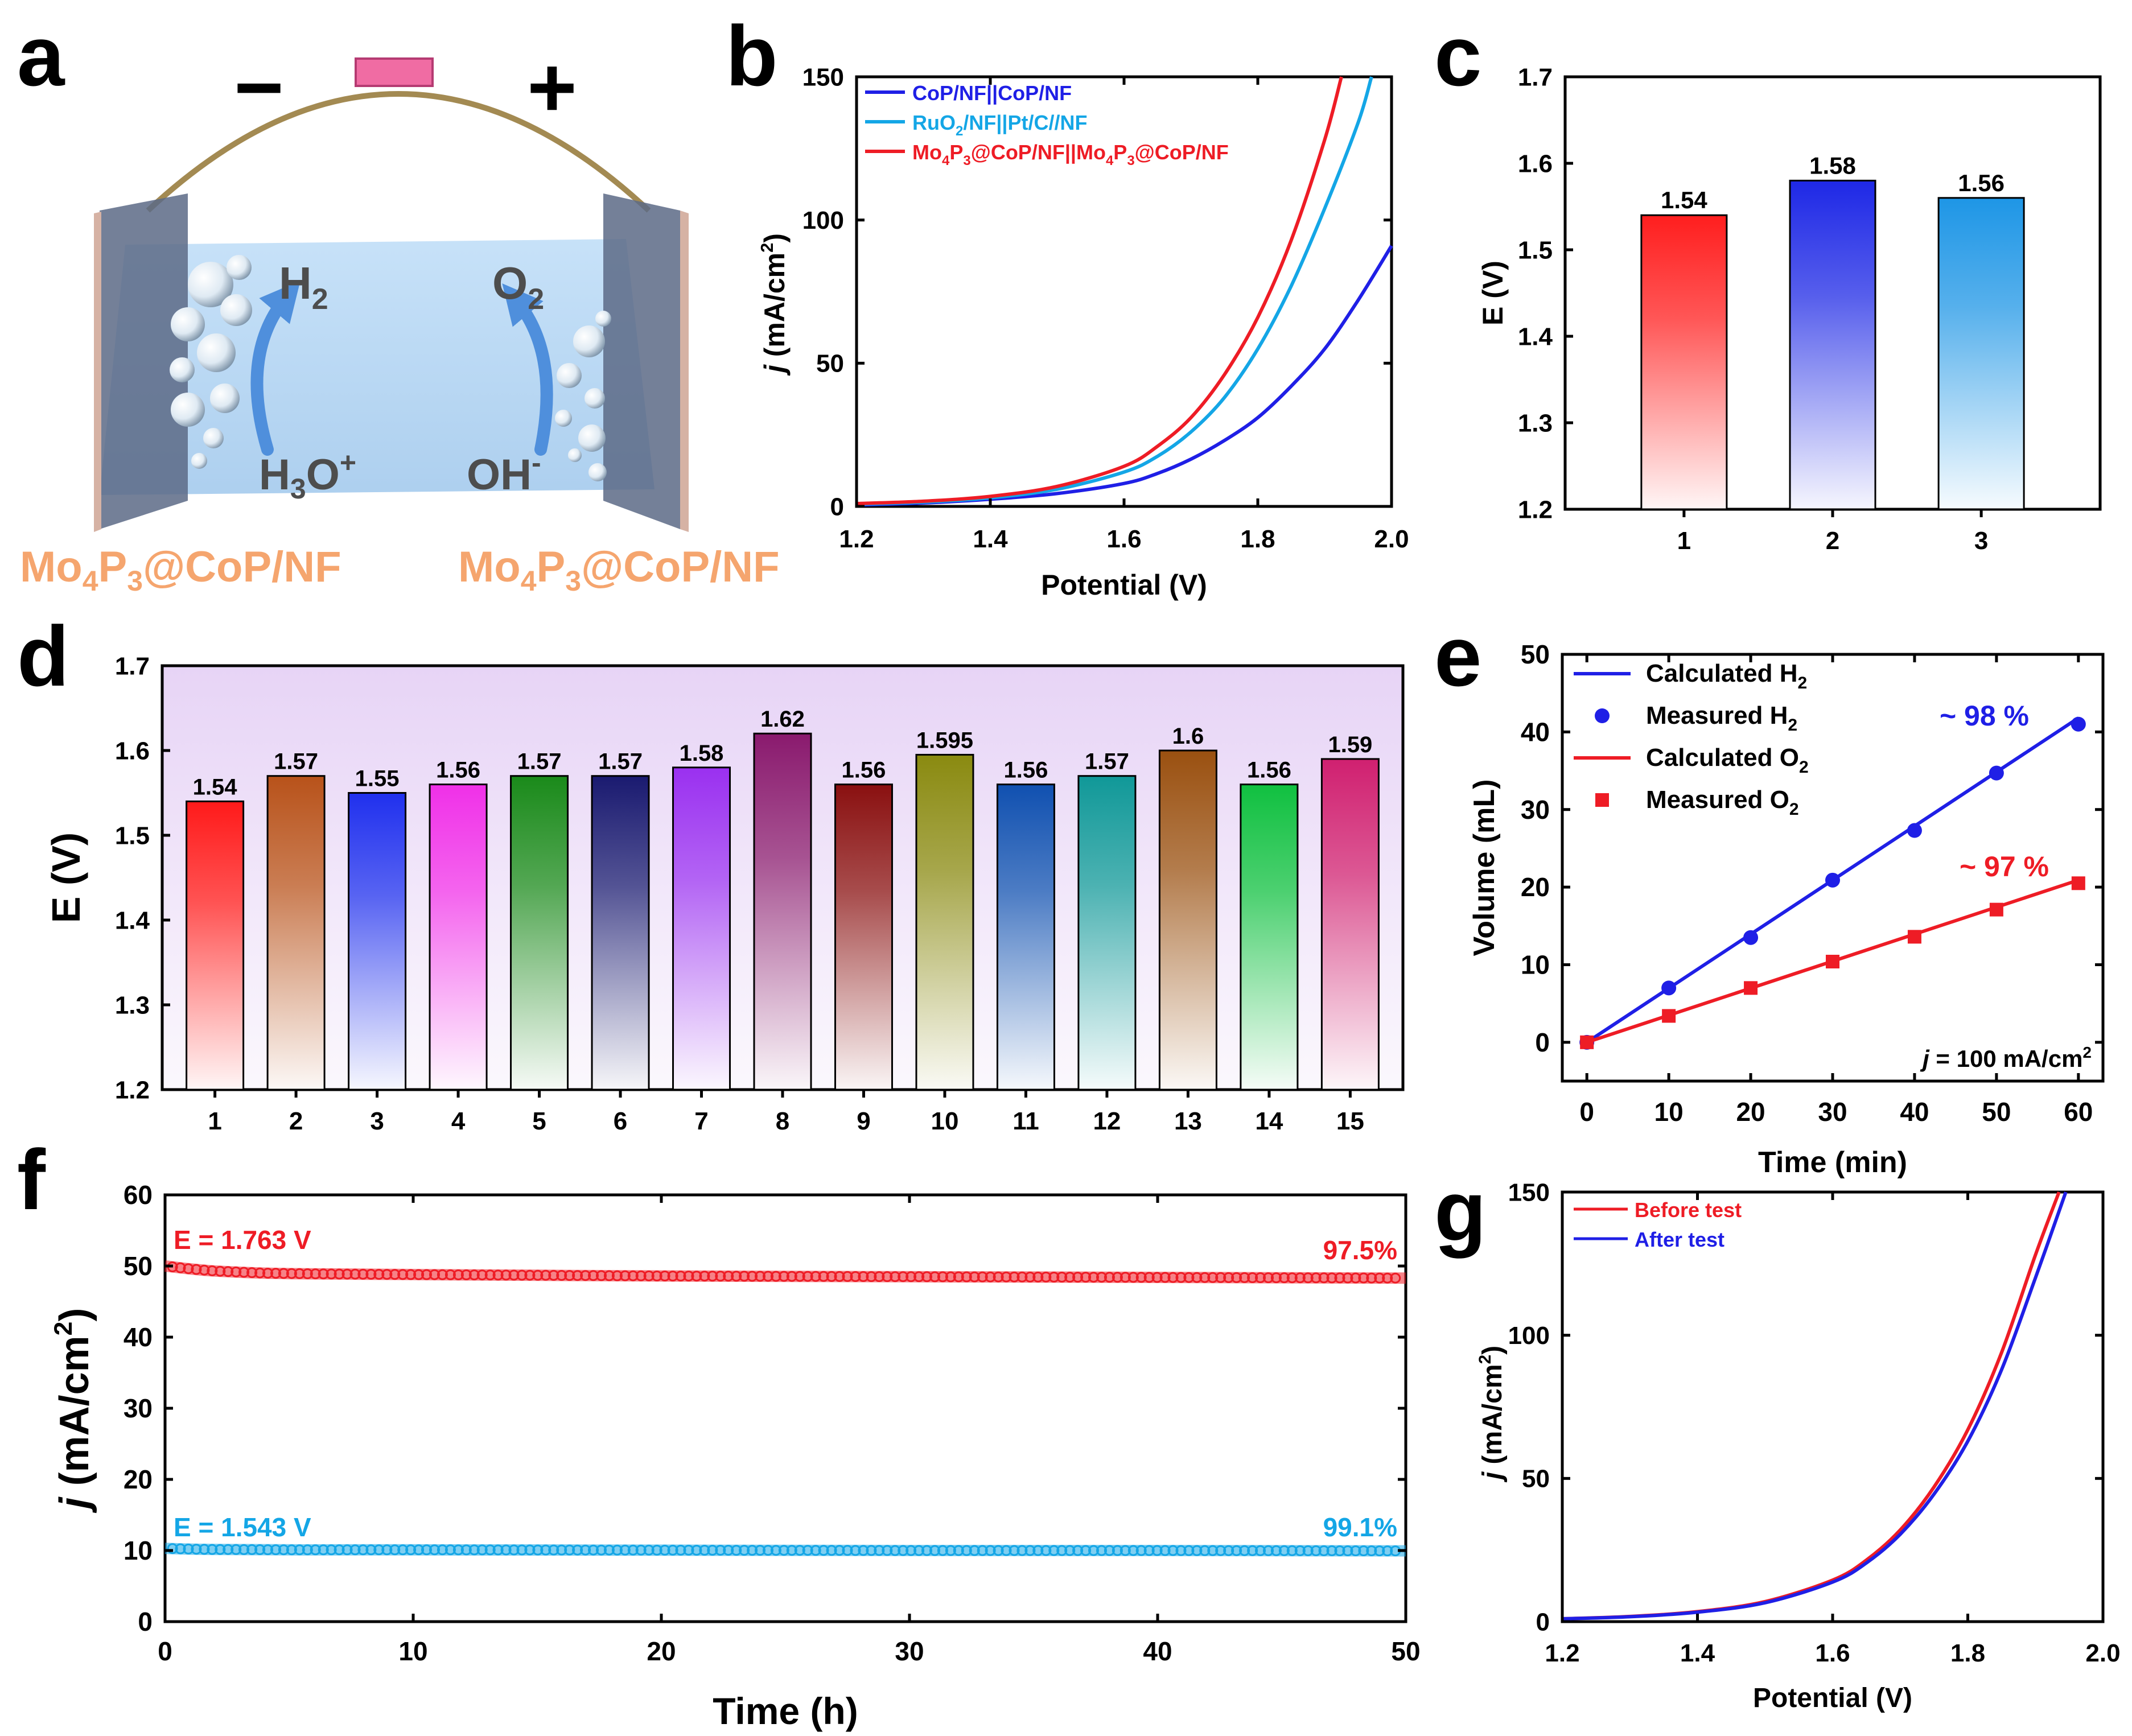 The height and width of the screenshot is (1736, 2132). I want to click on o2-label: O2, so click(518, 287).